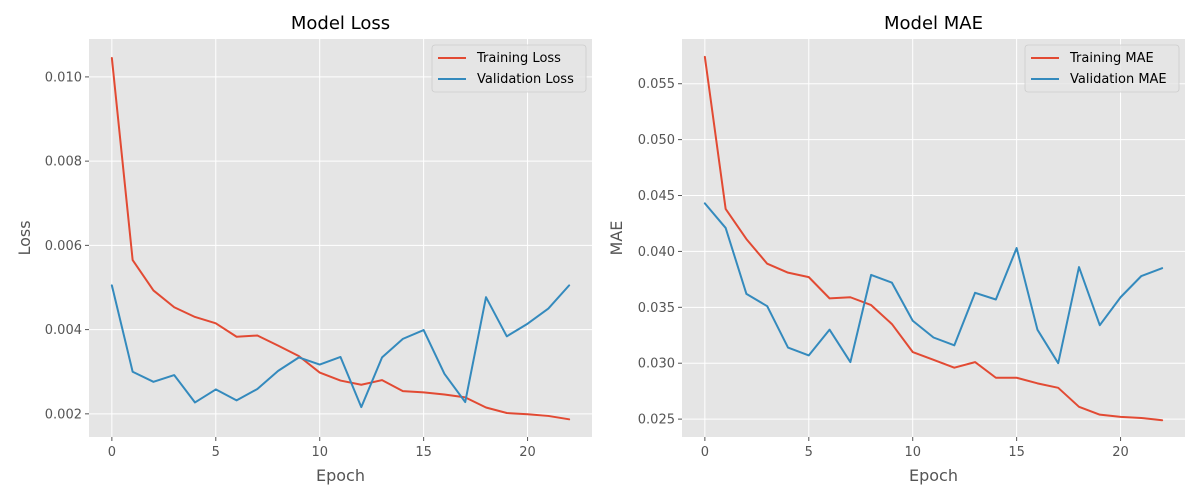  Describe the element at coordinates (63, 162) in the screenshot. I see `y-tick-label-loss: 0.008` at that location.